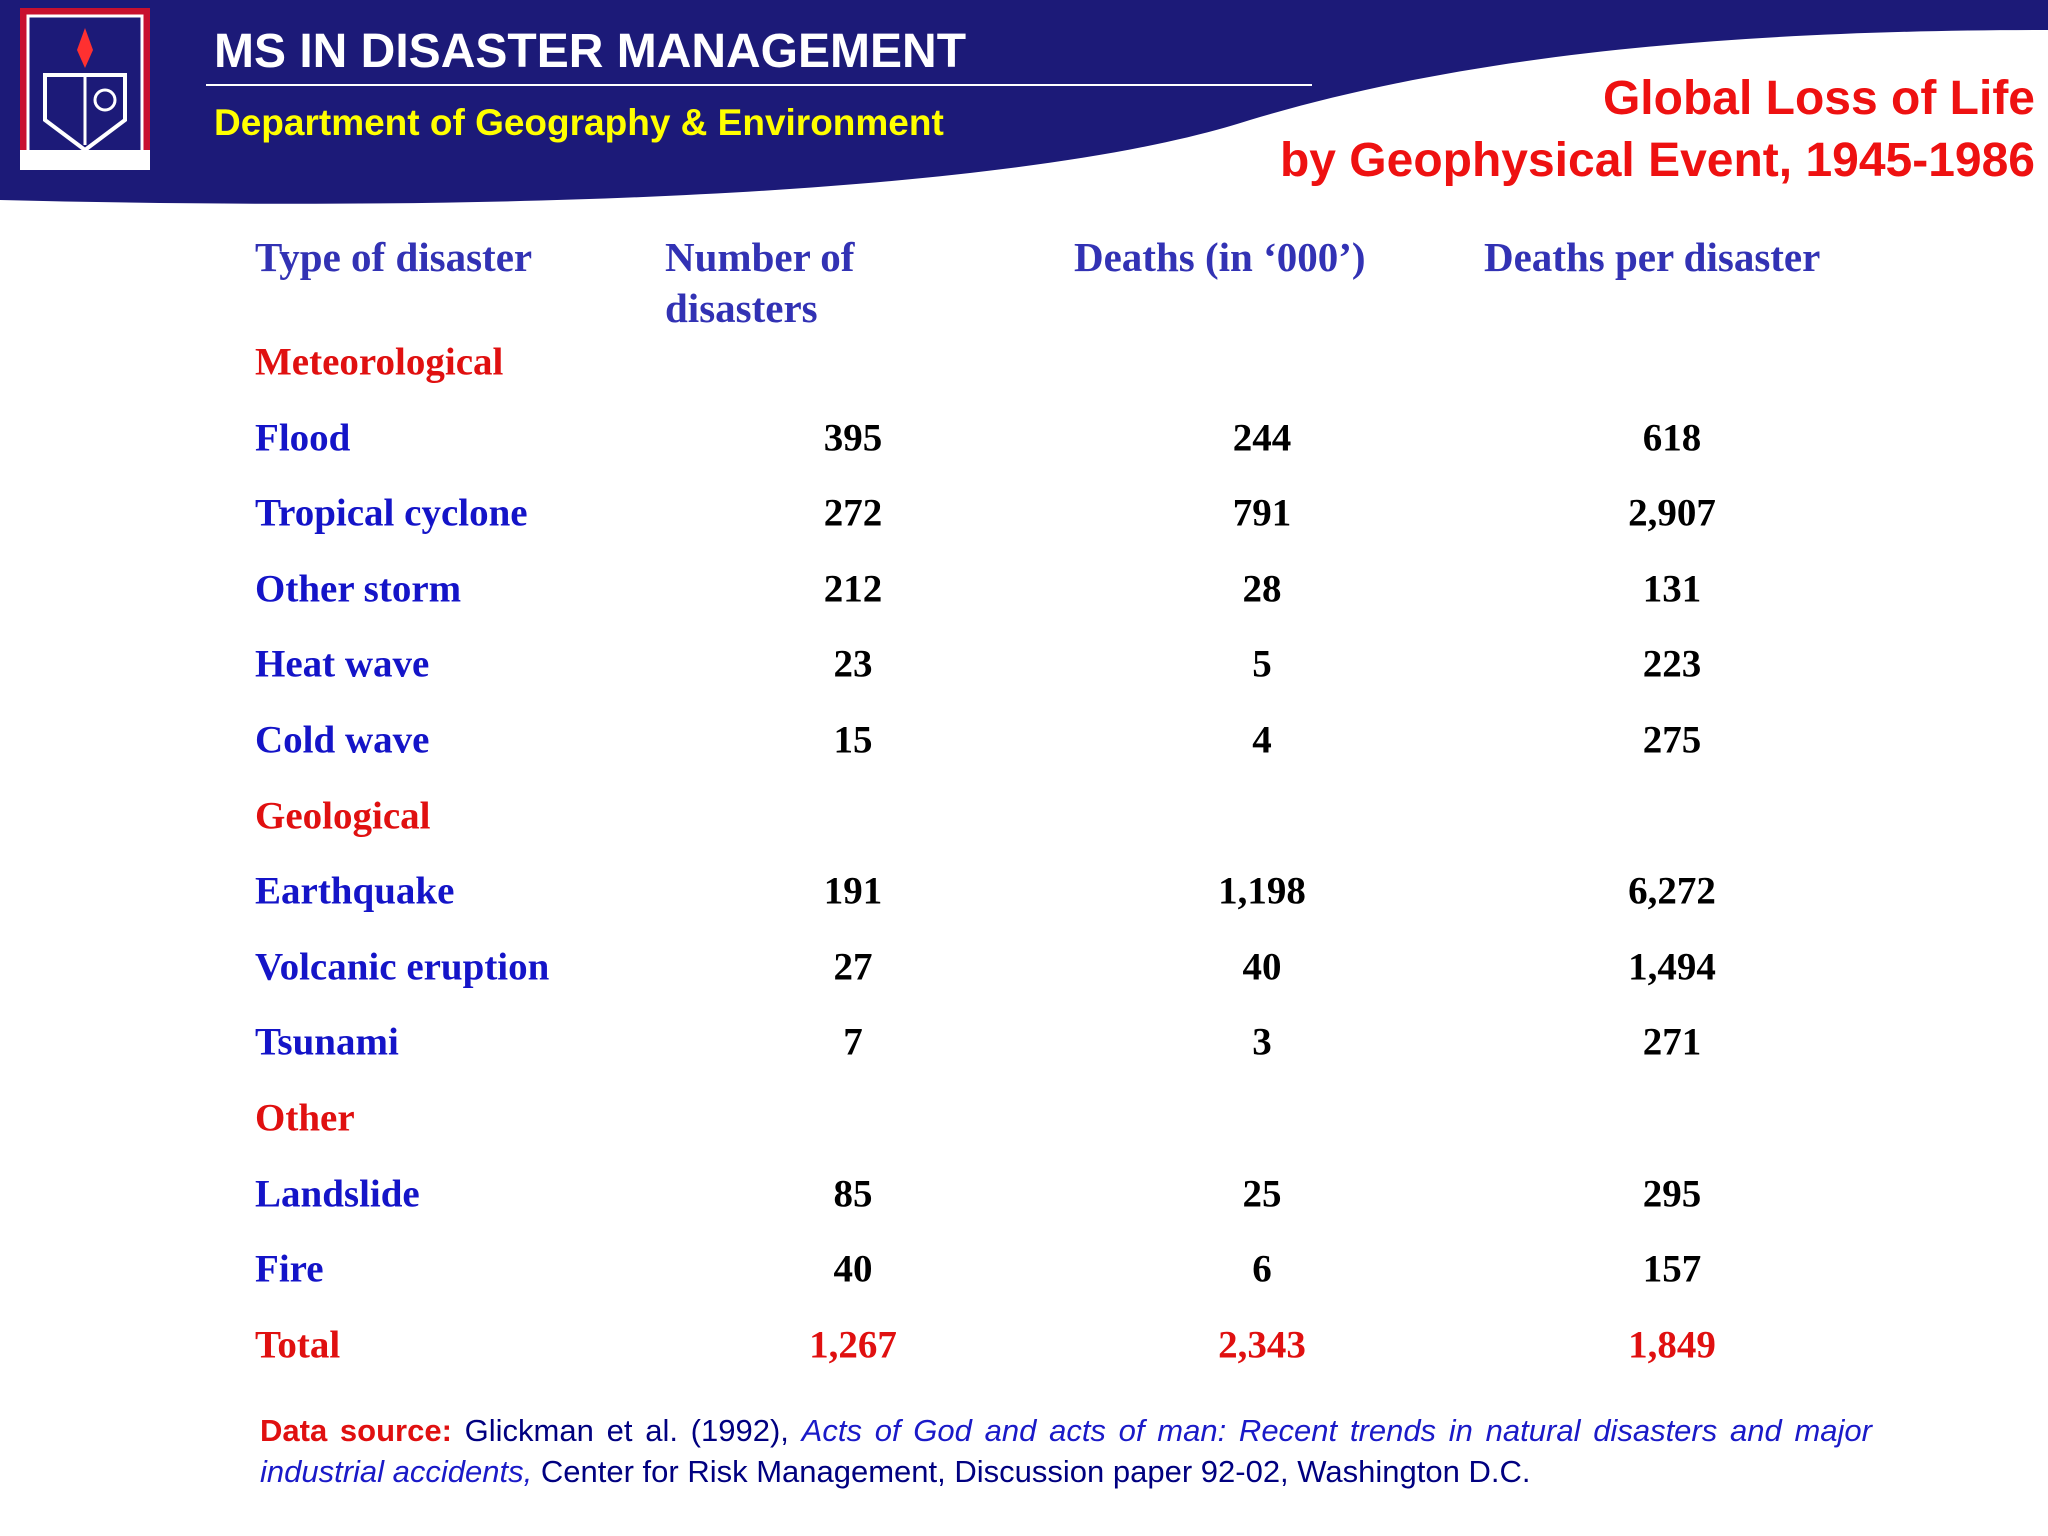 The height and width of the screenshot is (1536, 2048). What do you see at coordinates (1672, 1345) in the screenshot?
I see `total-value: 1,849` at bounding box center [1672, 1345].